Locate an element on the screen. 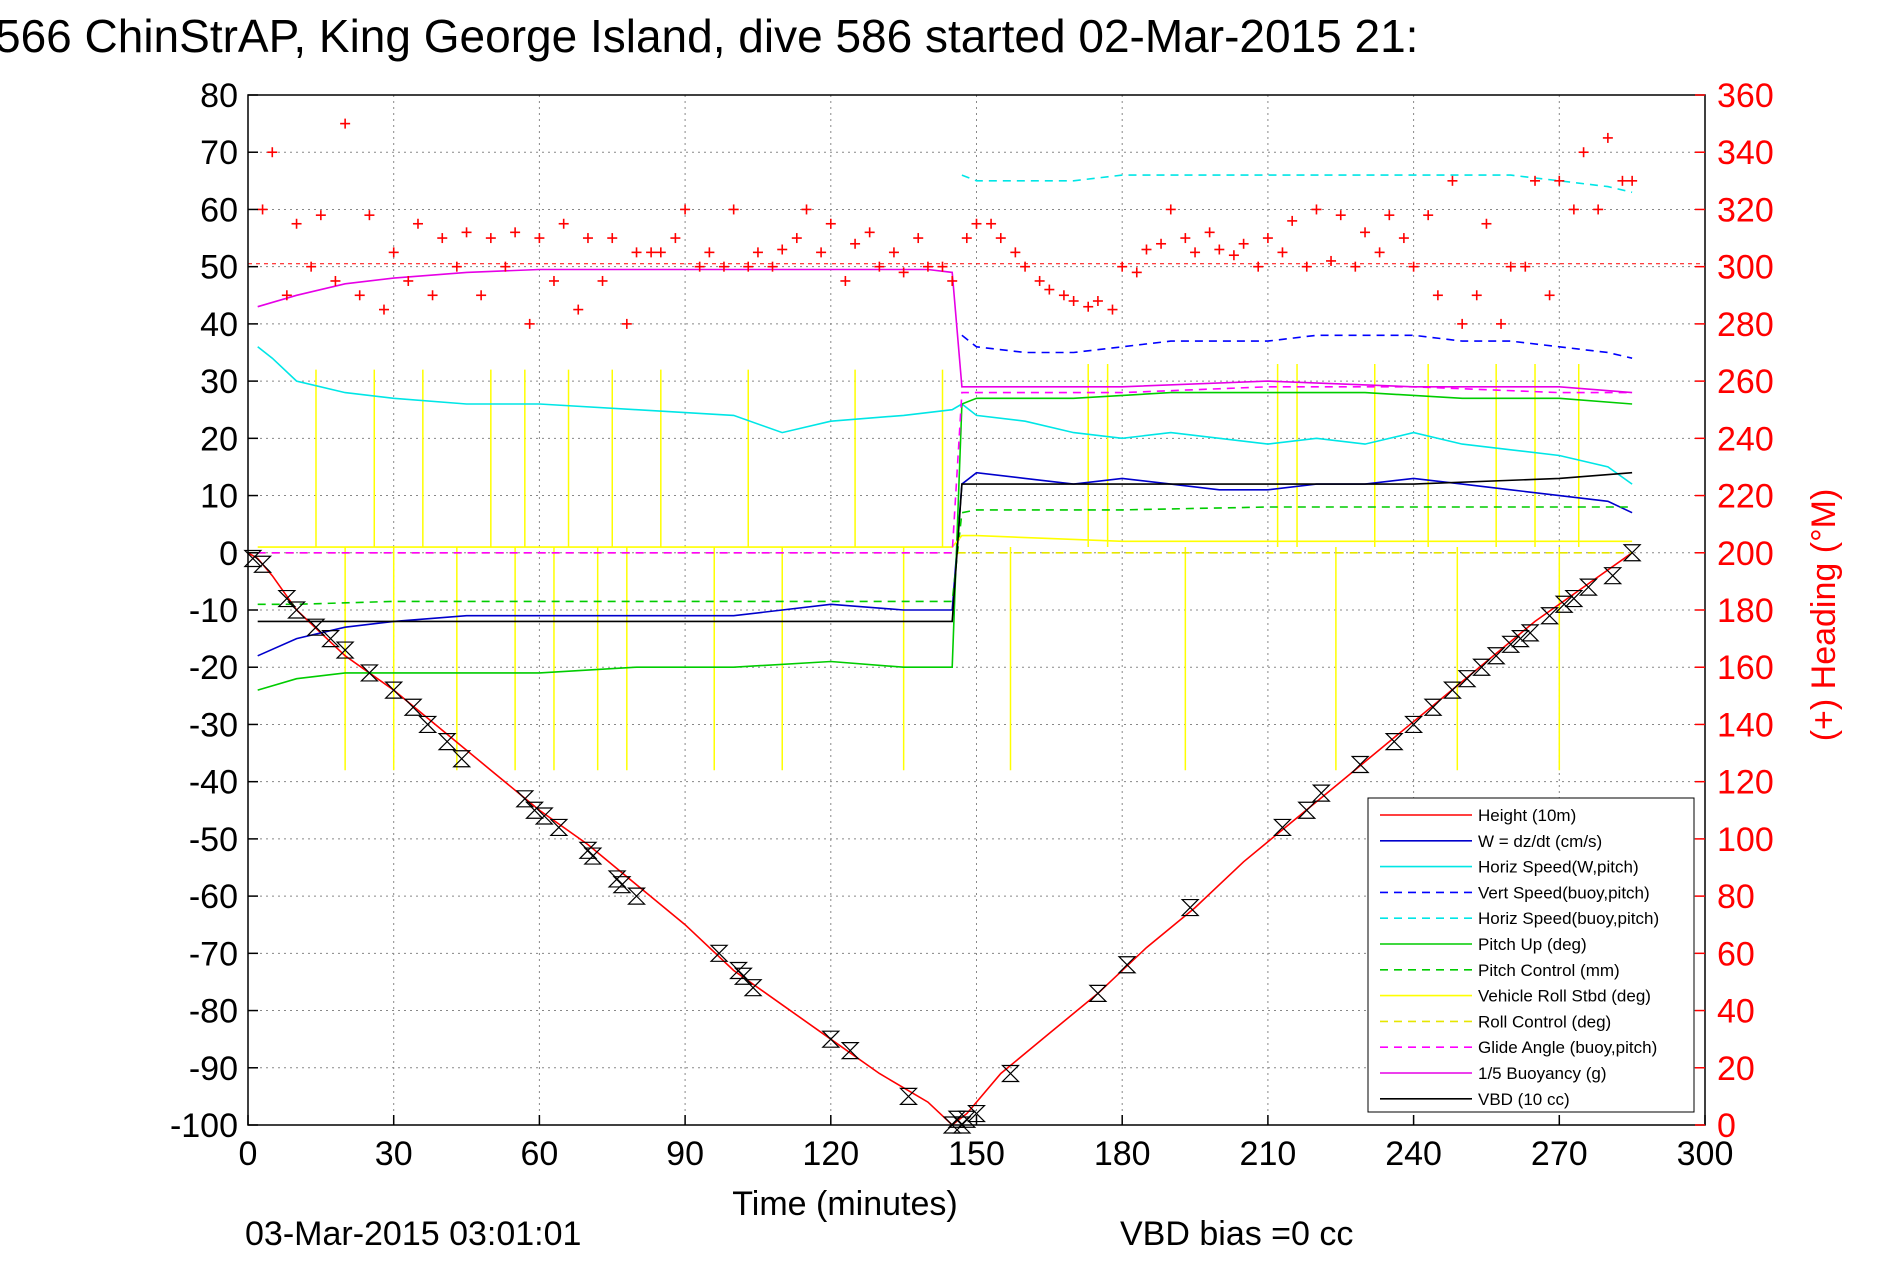 The width and height of the screenshot is (1891, 1262). legend-label: Height (10m) is located at coordinates (1527, 815).